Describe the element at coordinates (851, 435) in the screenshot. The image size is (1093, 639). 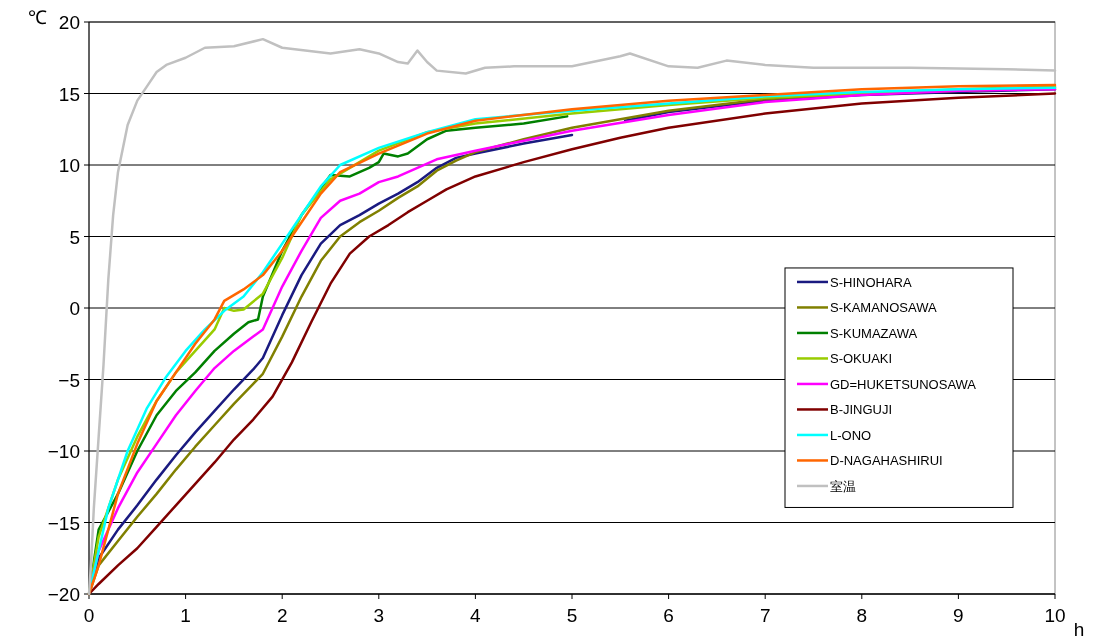
I see `legend-label: L-ONO` at that location.